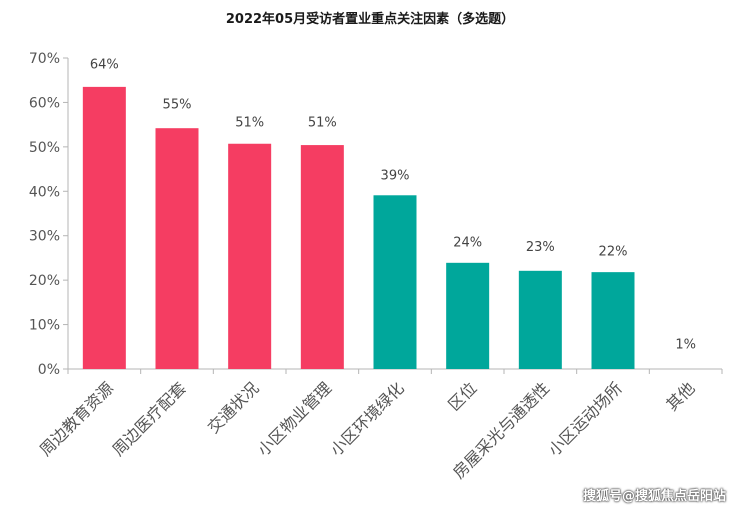 The width and height of the screenshot is (740, 512). Describe the element at coordinates (613, 251) in the screenshot. I see `data-label: 22%` at that location.